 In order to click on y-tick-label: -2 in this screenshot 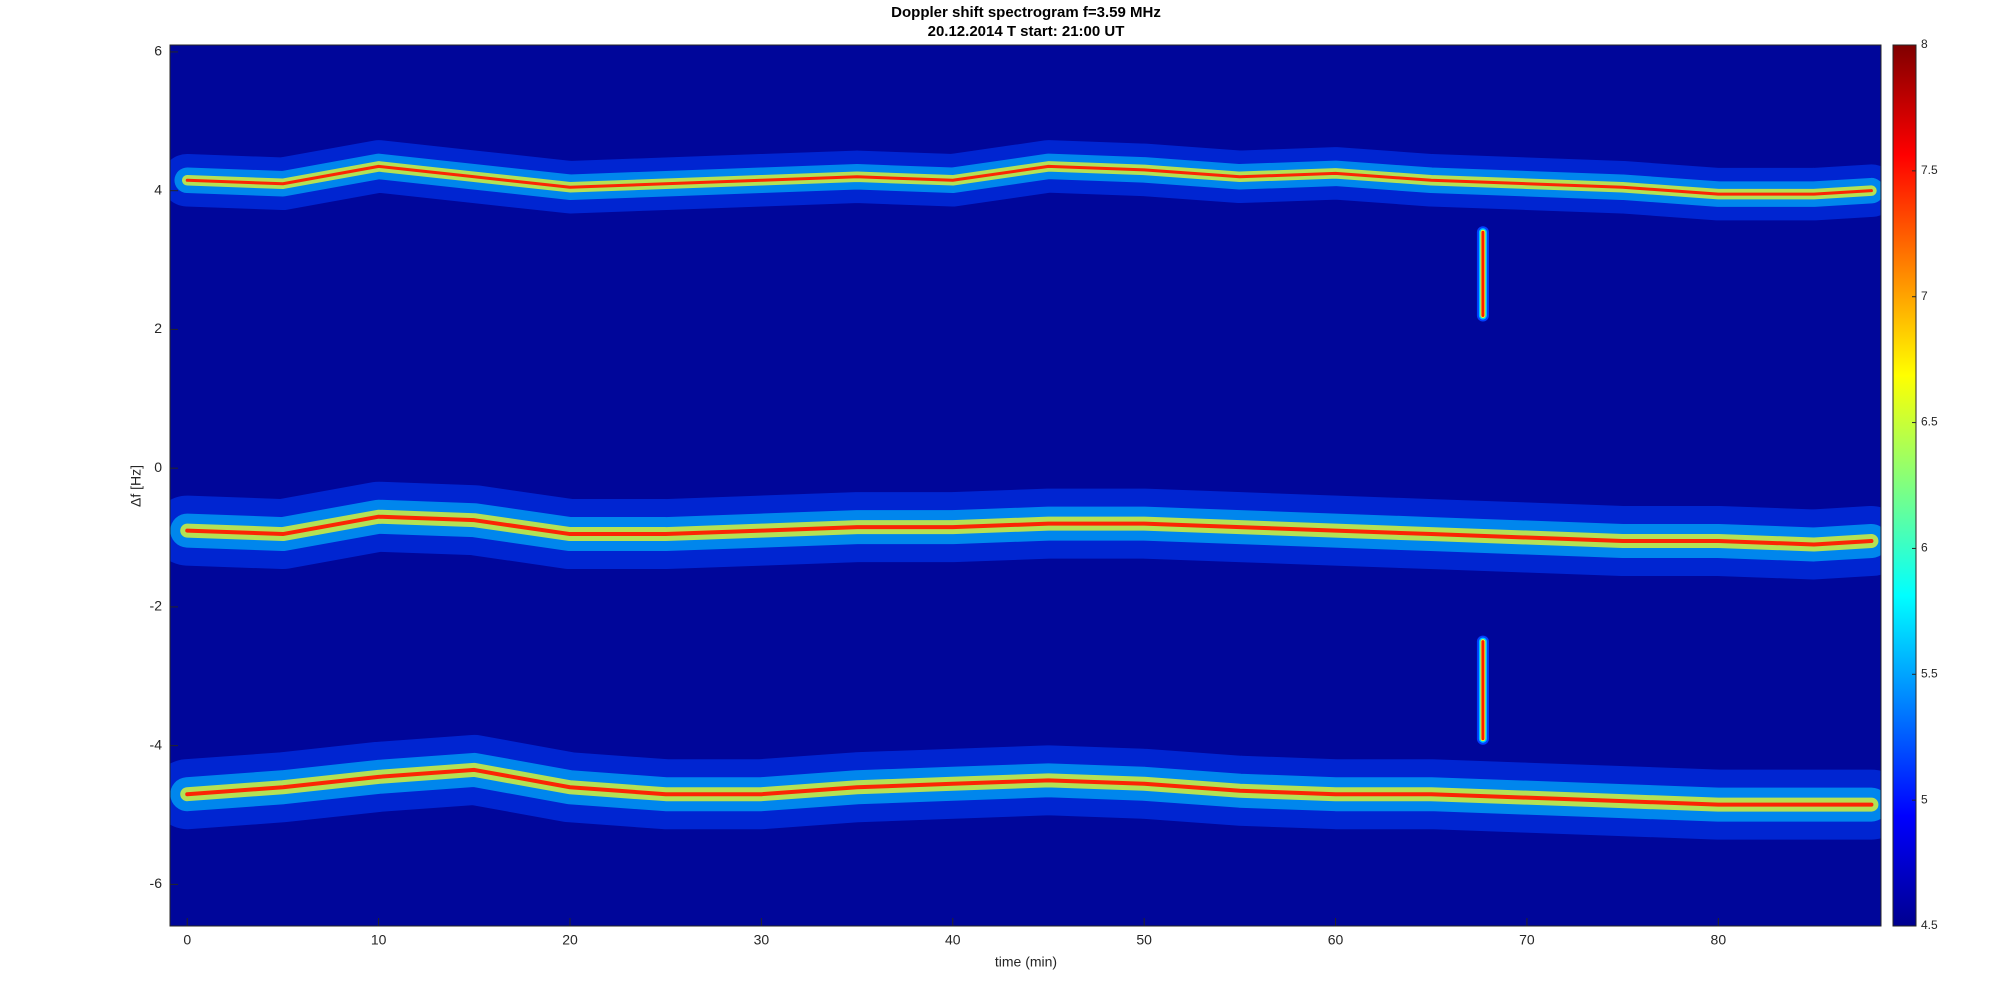, I will do `click(156, 606)`.